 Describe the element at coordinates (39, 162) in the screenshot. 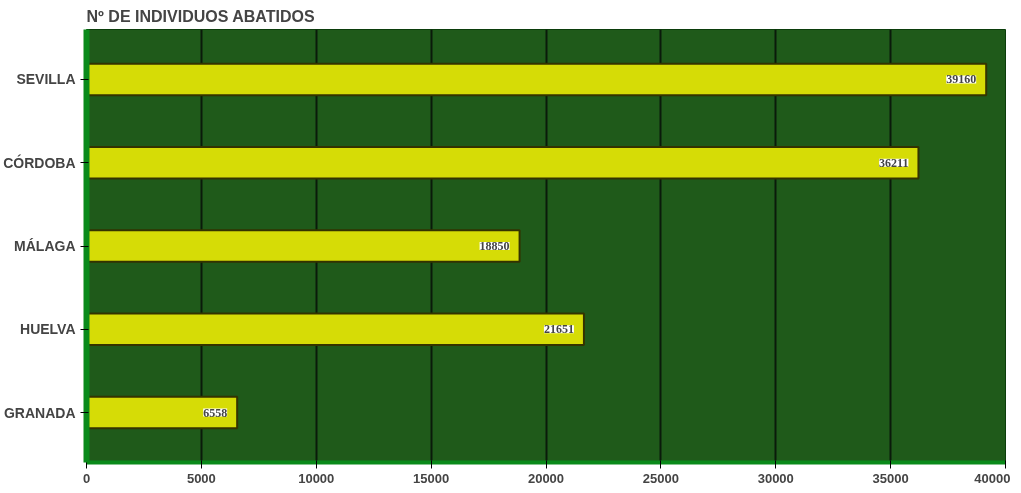

I see `y-tick-label: CÓRDOBA` at that location.